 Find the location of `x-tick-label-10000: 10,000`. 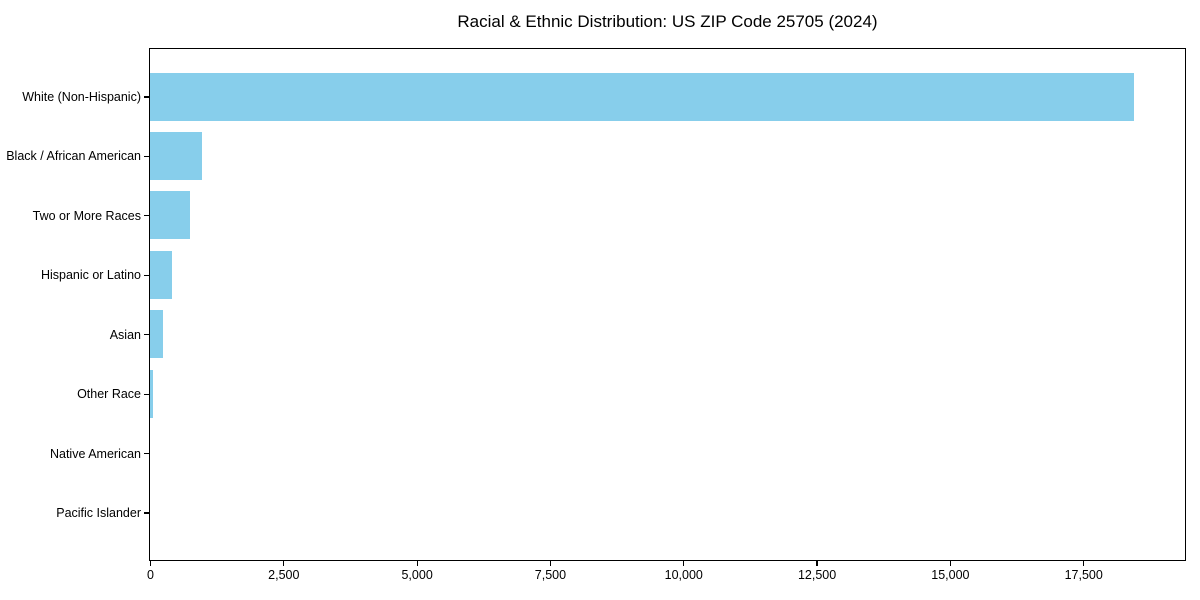

x-tick-label-10000: 10,000 is located at coordinates (683, 575).